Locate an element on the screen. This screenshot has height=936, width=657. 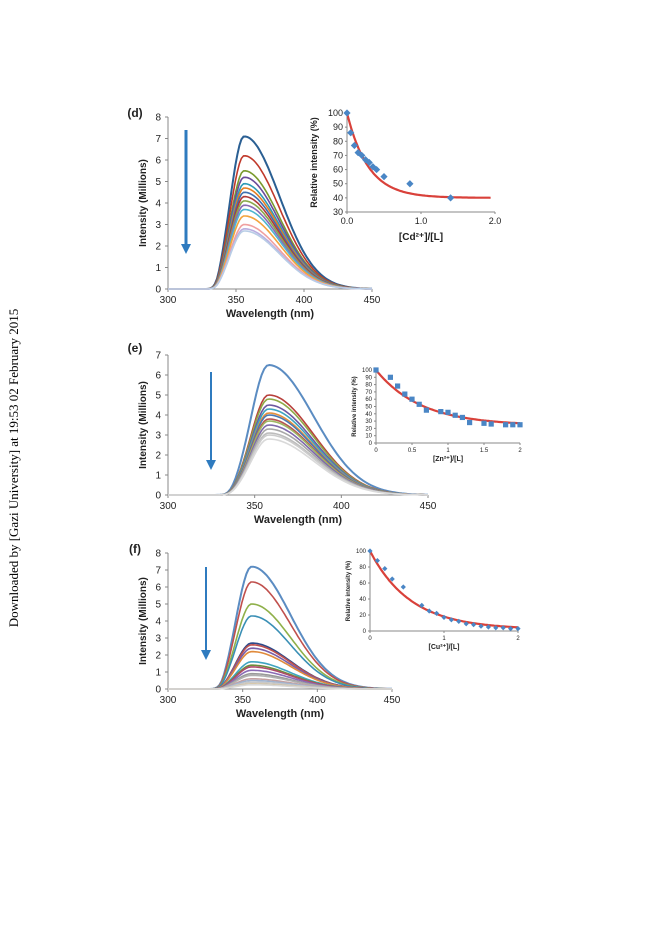
inset-x-tick-label: 0.0 is located at coordinates (347, 221).